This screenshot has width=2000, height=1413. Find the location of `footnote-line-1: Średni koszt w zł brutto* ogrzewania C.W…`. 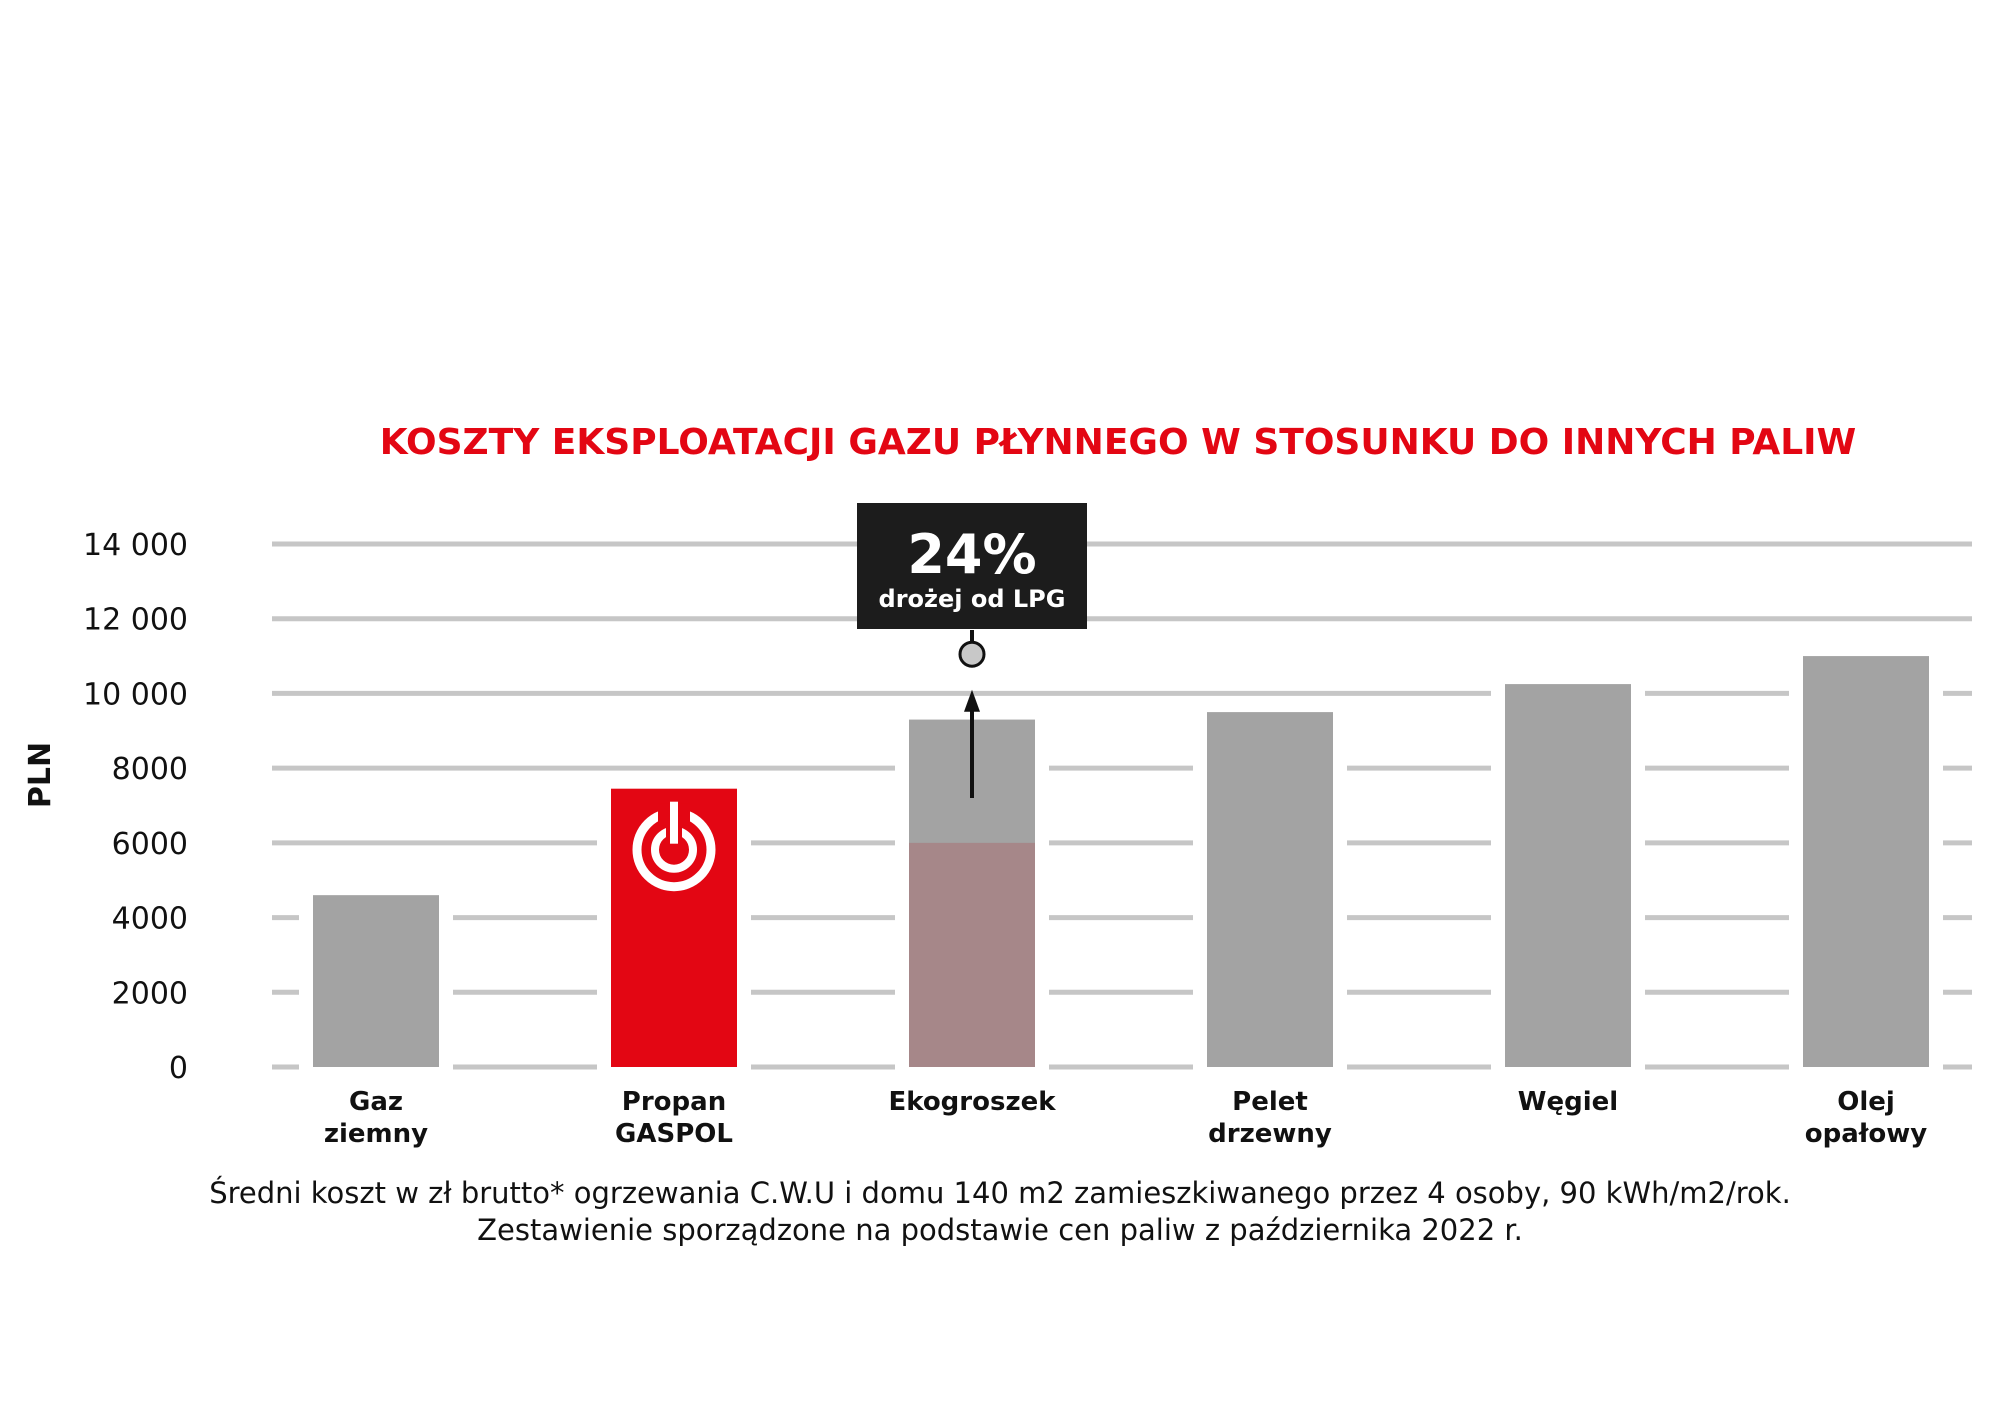

footnote-line-1: Średni koszt w zł brutto* ogrzewania C.W… is located at coordinates (1000, 1193).